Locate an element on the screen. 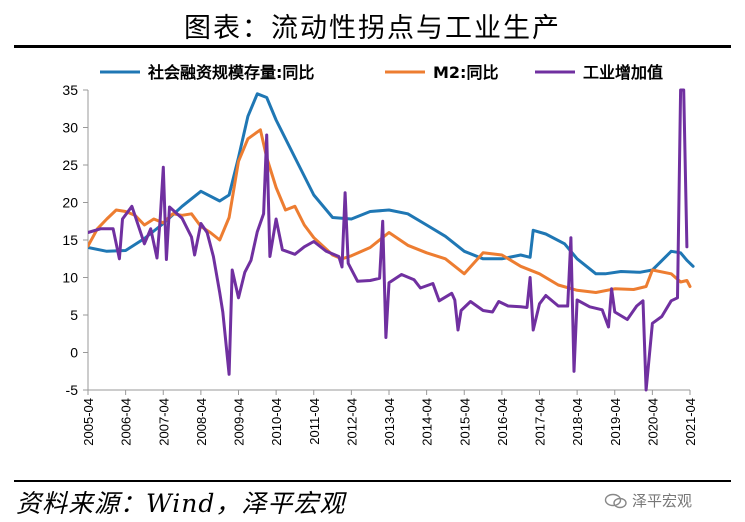 The height and width of the screenshot is (522, 745). legend: 社会融资规模存量:同比 M2:同比 工业增加值 is located at coordinates (381, 72).